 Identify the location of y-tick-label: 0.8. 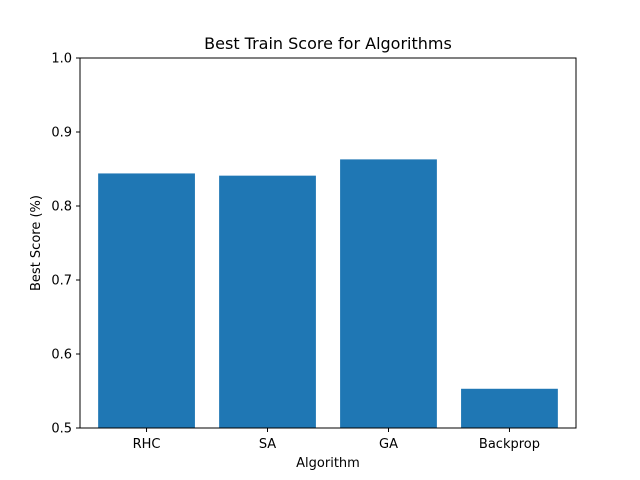
(61, 207).